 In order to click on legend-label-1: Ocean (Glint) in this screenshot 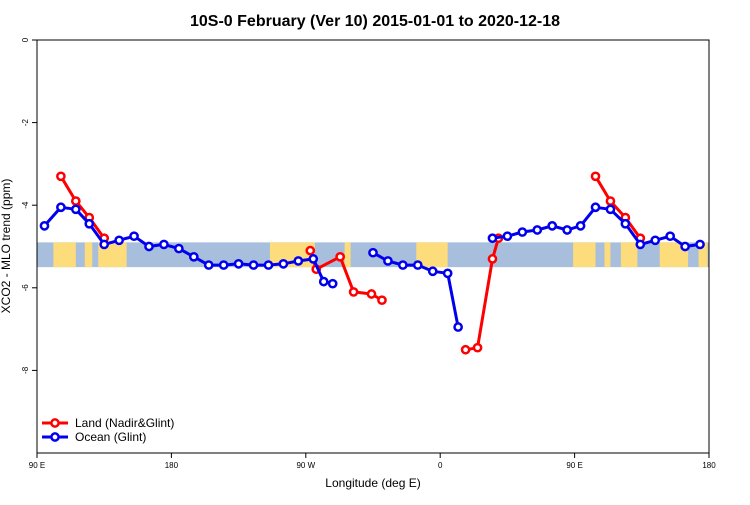, I will do `click(110, 437)`.